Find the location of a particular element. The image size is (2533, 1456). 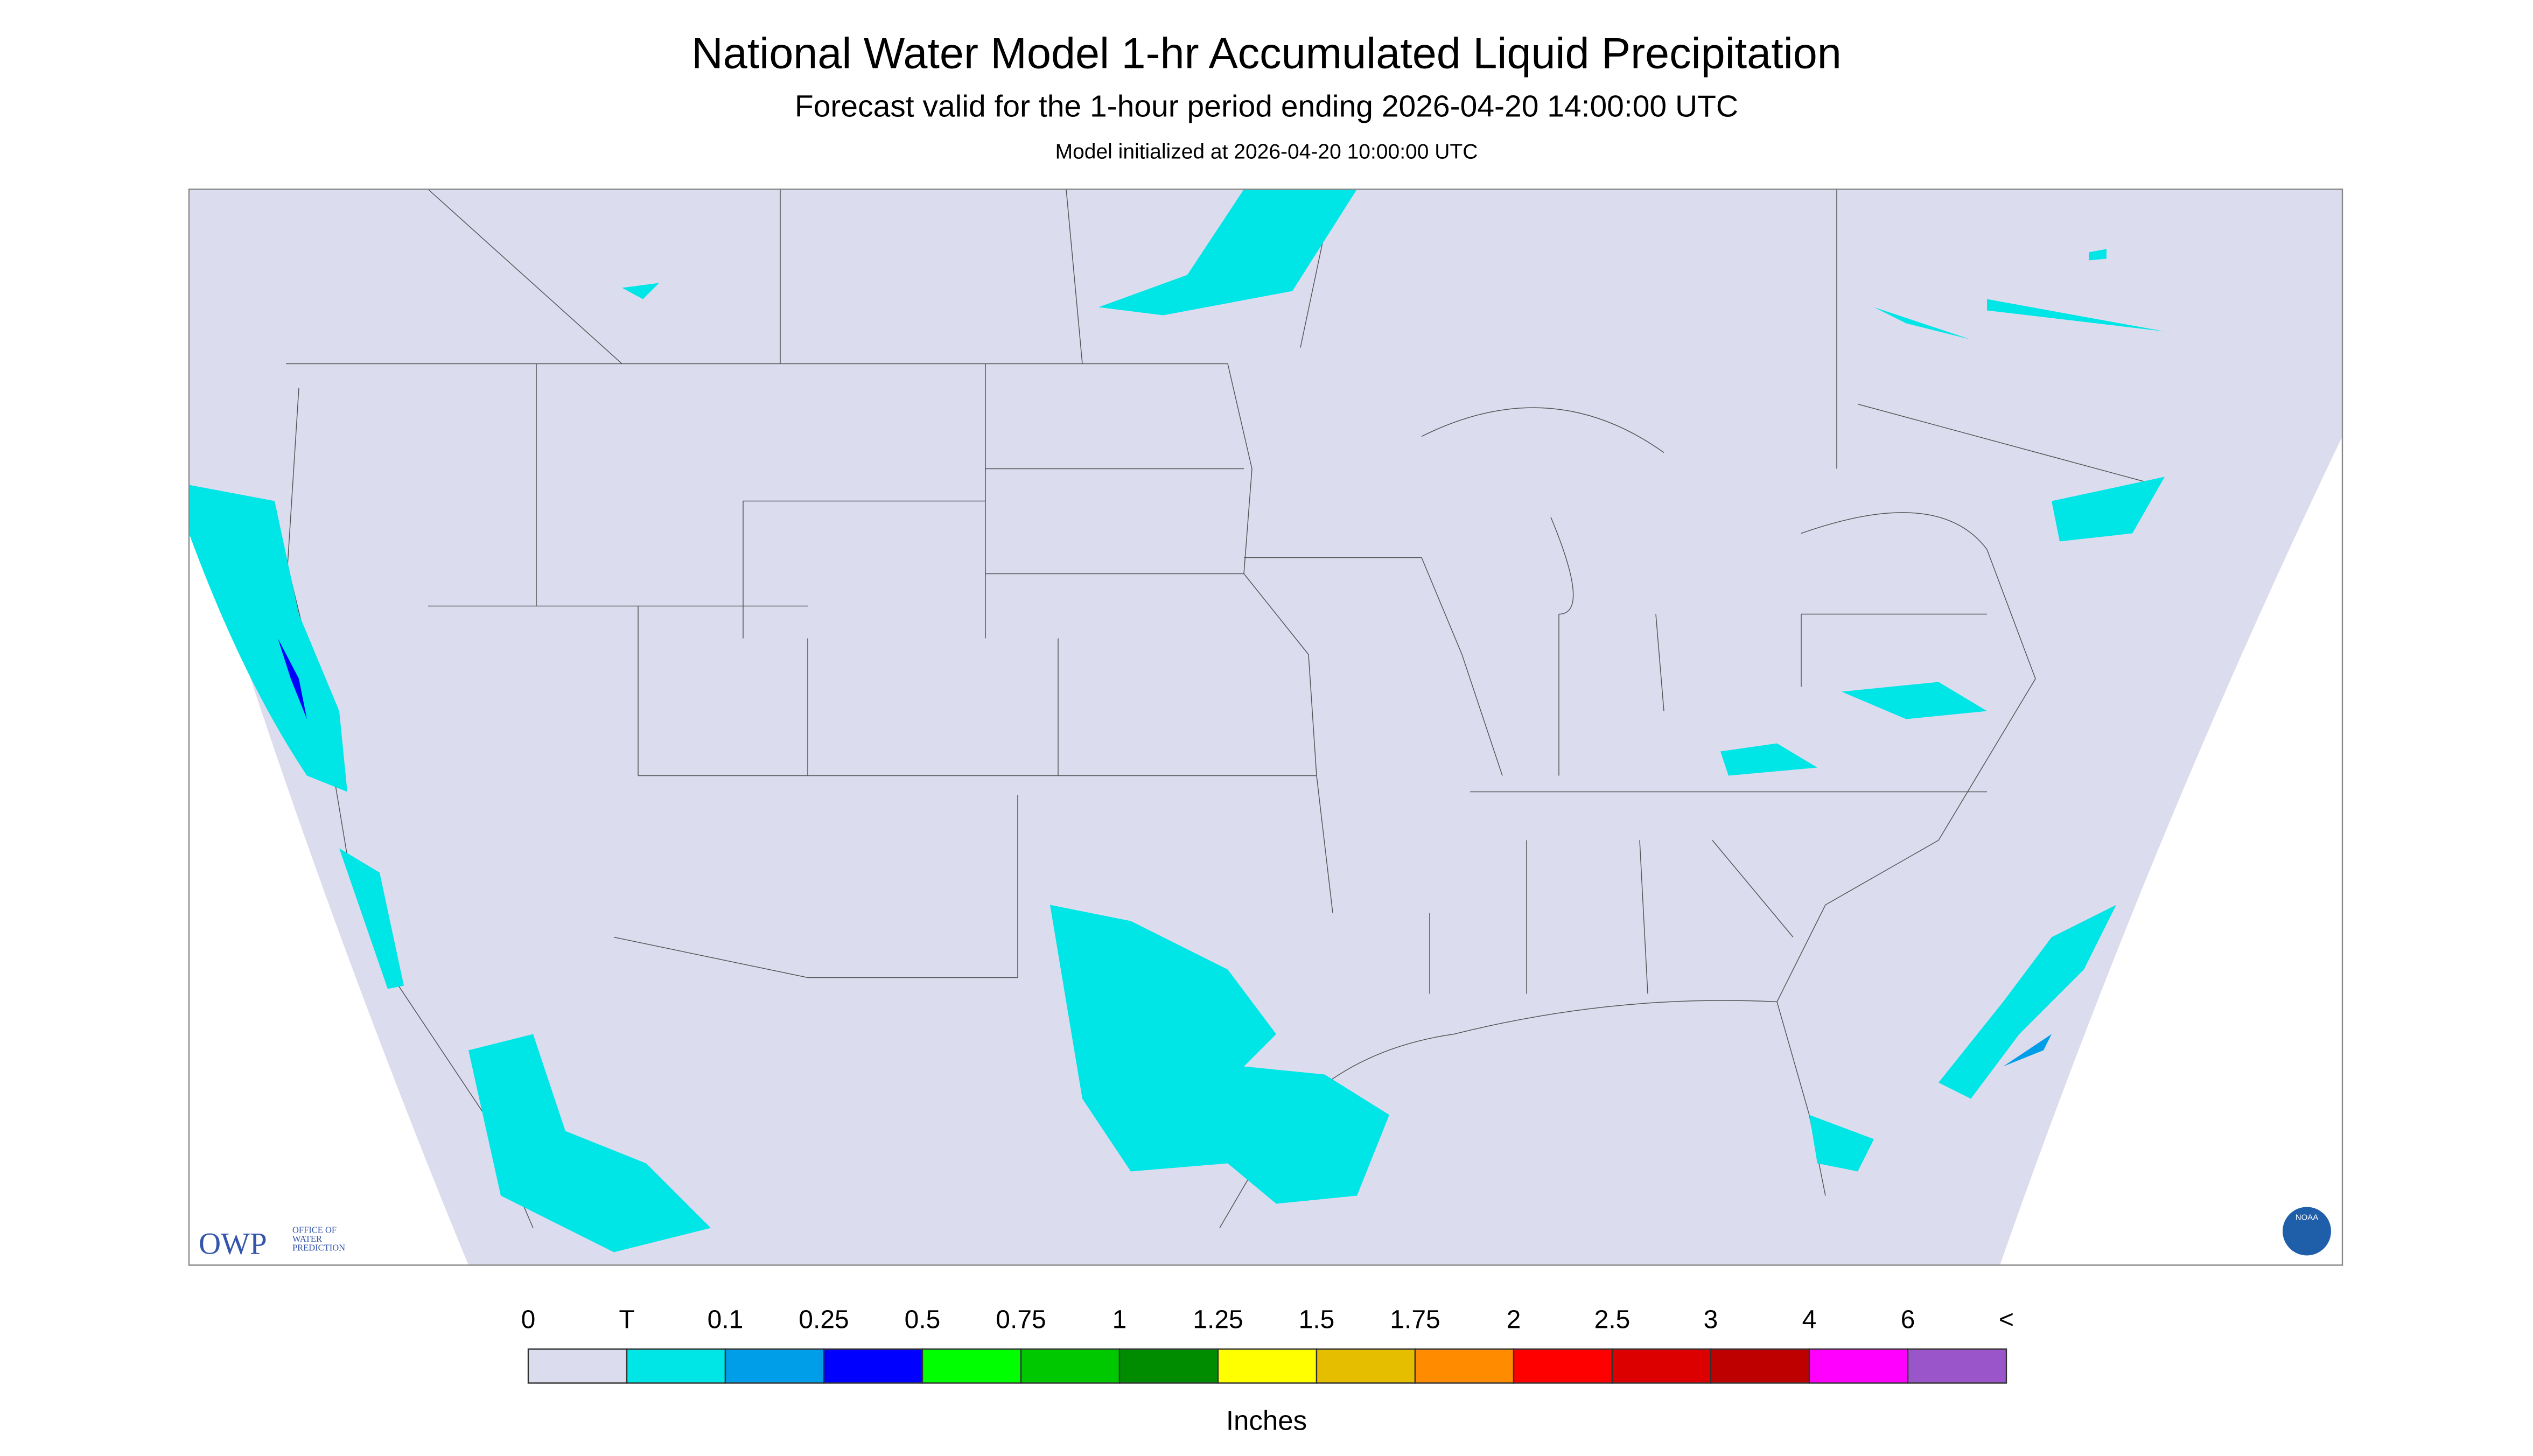

legend-label: 4 is located at coordinates (1810, 1320).